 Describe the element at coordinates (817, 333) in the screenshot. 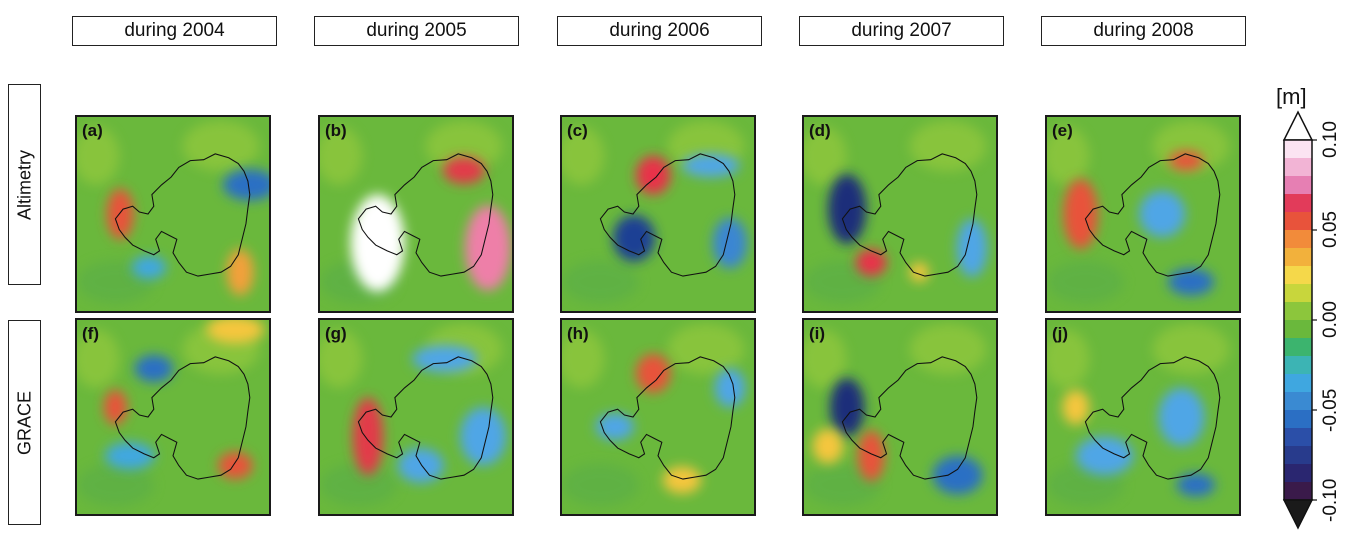

I see `panel-label: (i)` at that location.